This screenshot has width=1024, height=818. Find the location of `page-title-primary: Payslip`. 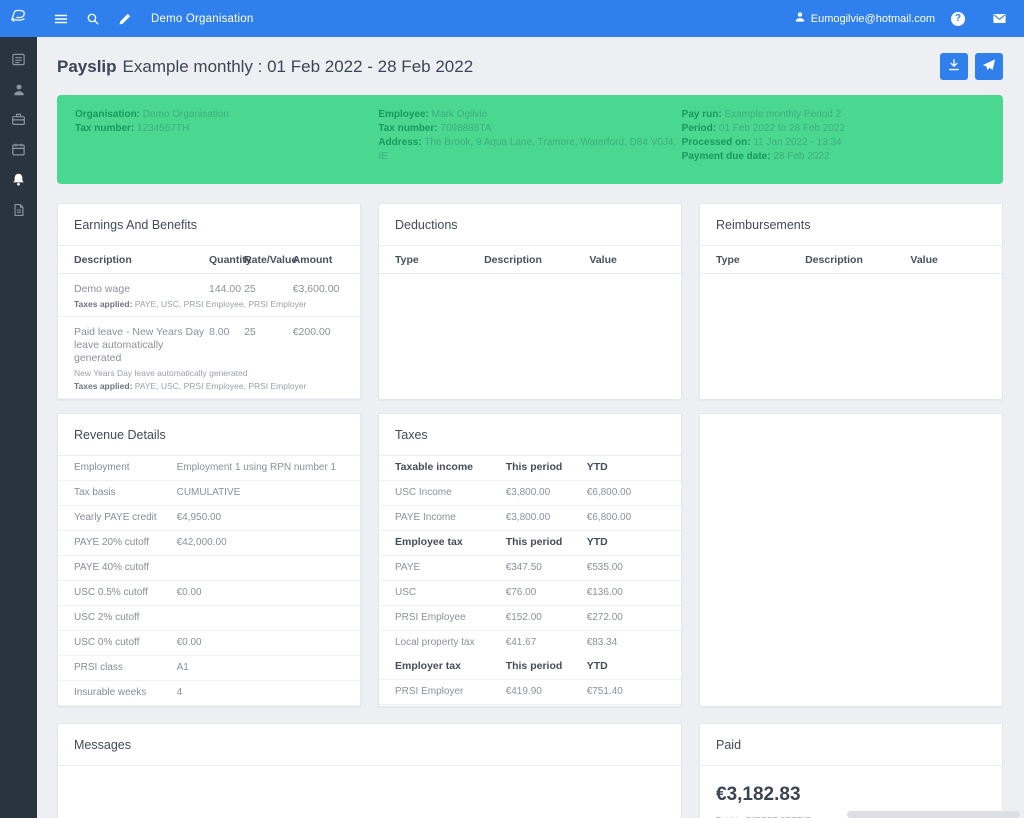

page-title-primary: Payslip is located at coordinates (87, 66).